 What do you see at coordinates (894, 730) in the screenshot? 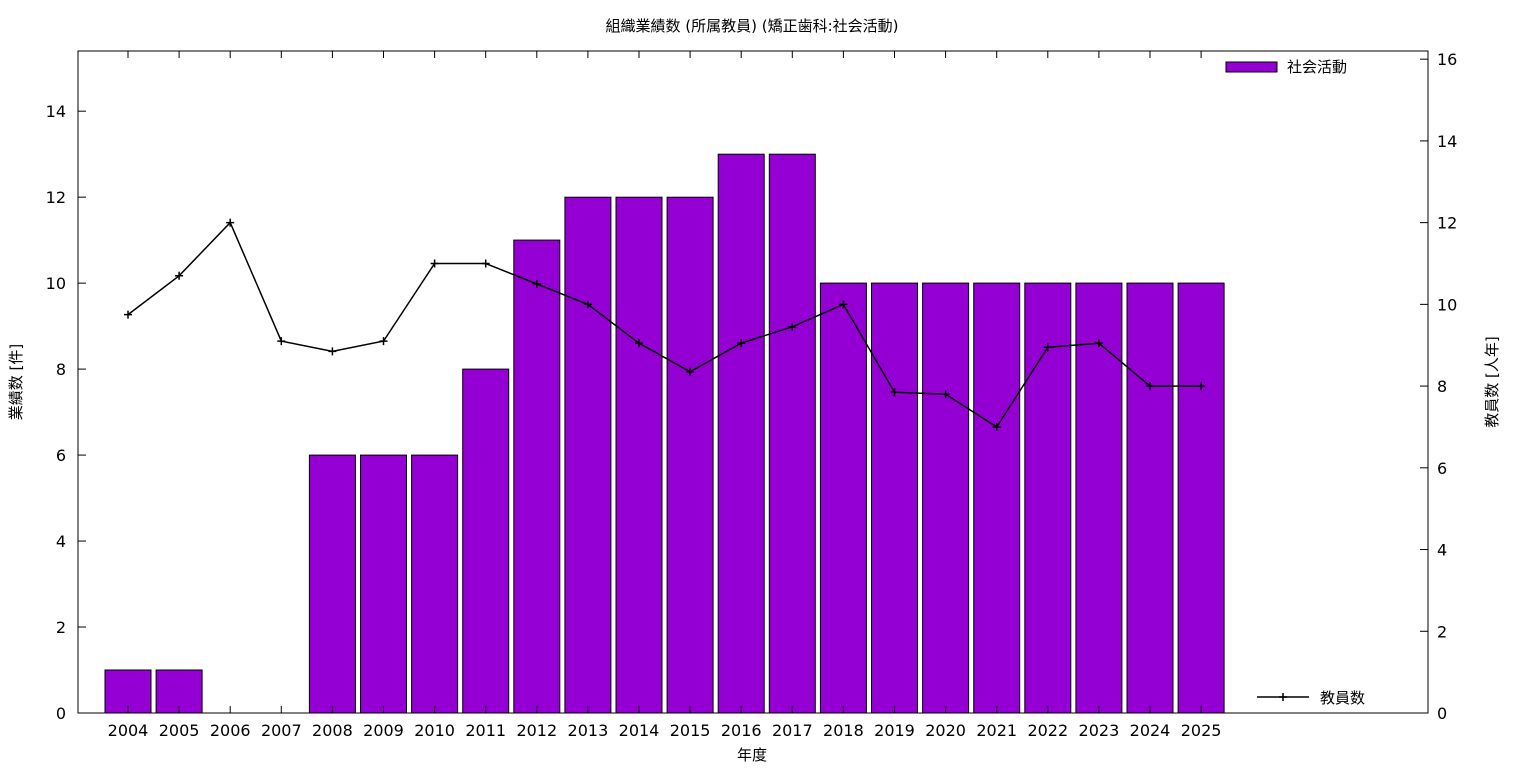
I see `x-tick-label: 2019` at bounding box center [894, 730].